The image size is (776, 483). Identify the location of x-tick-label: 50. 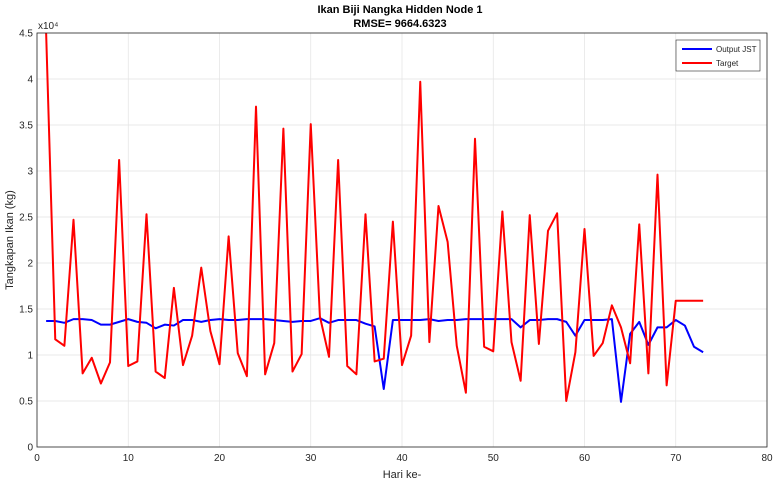
(494, 458).